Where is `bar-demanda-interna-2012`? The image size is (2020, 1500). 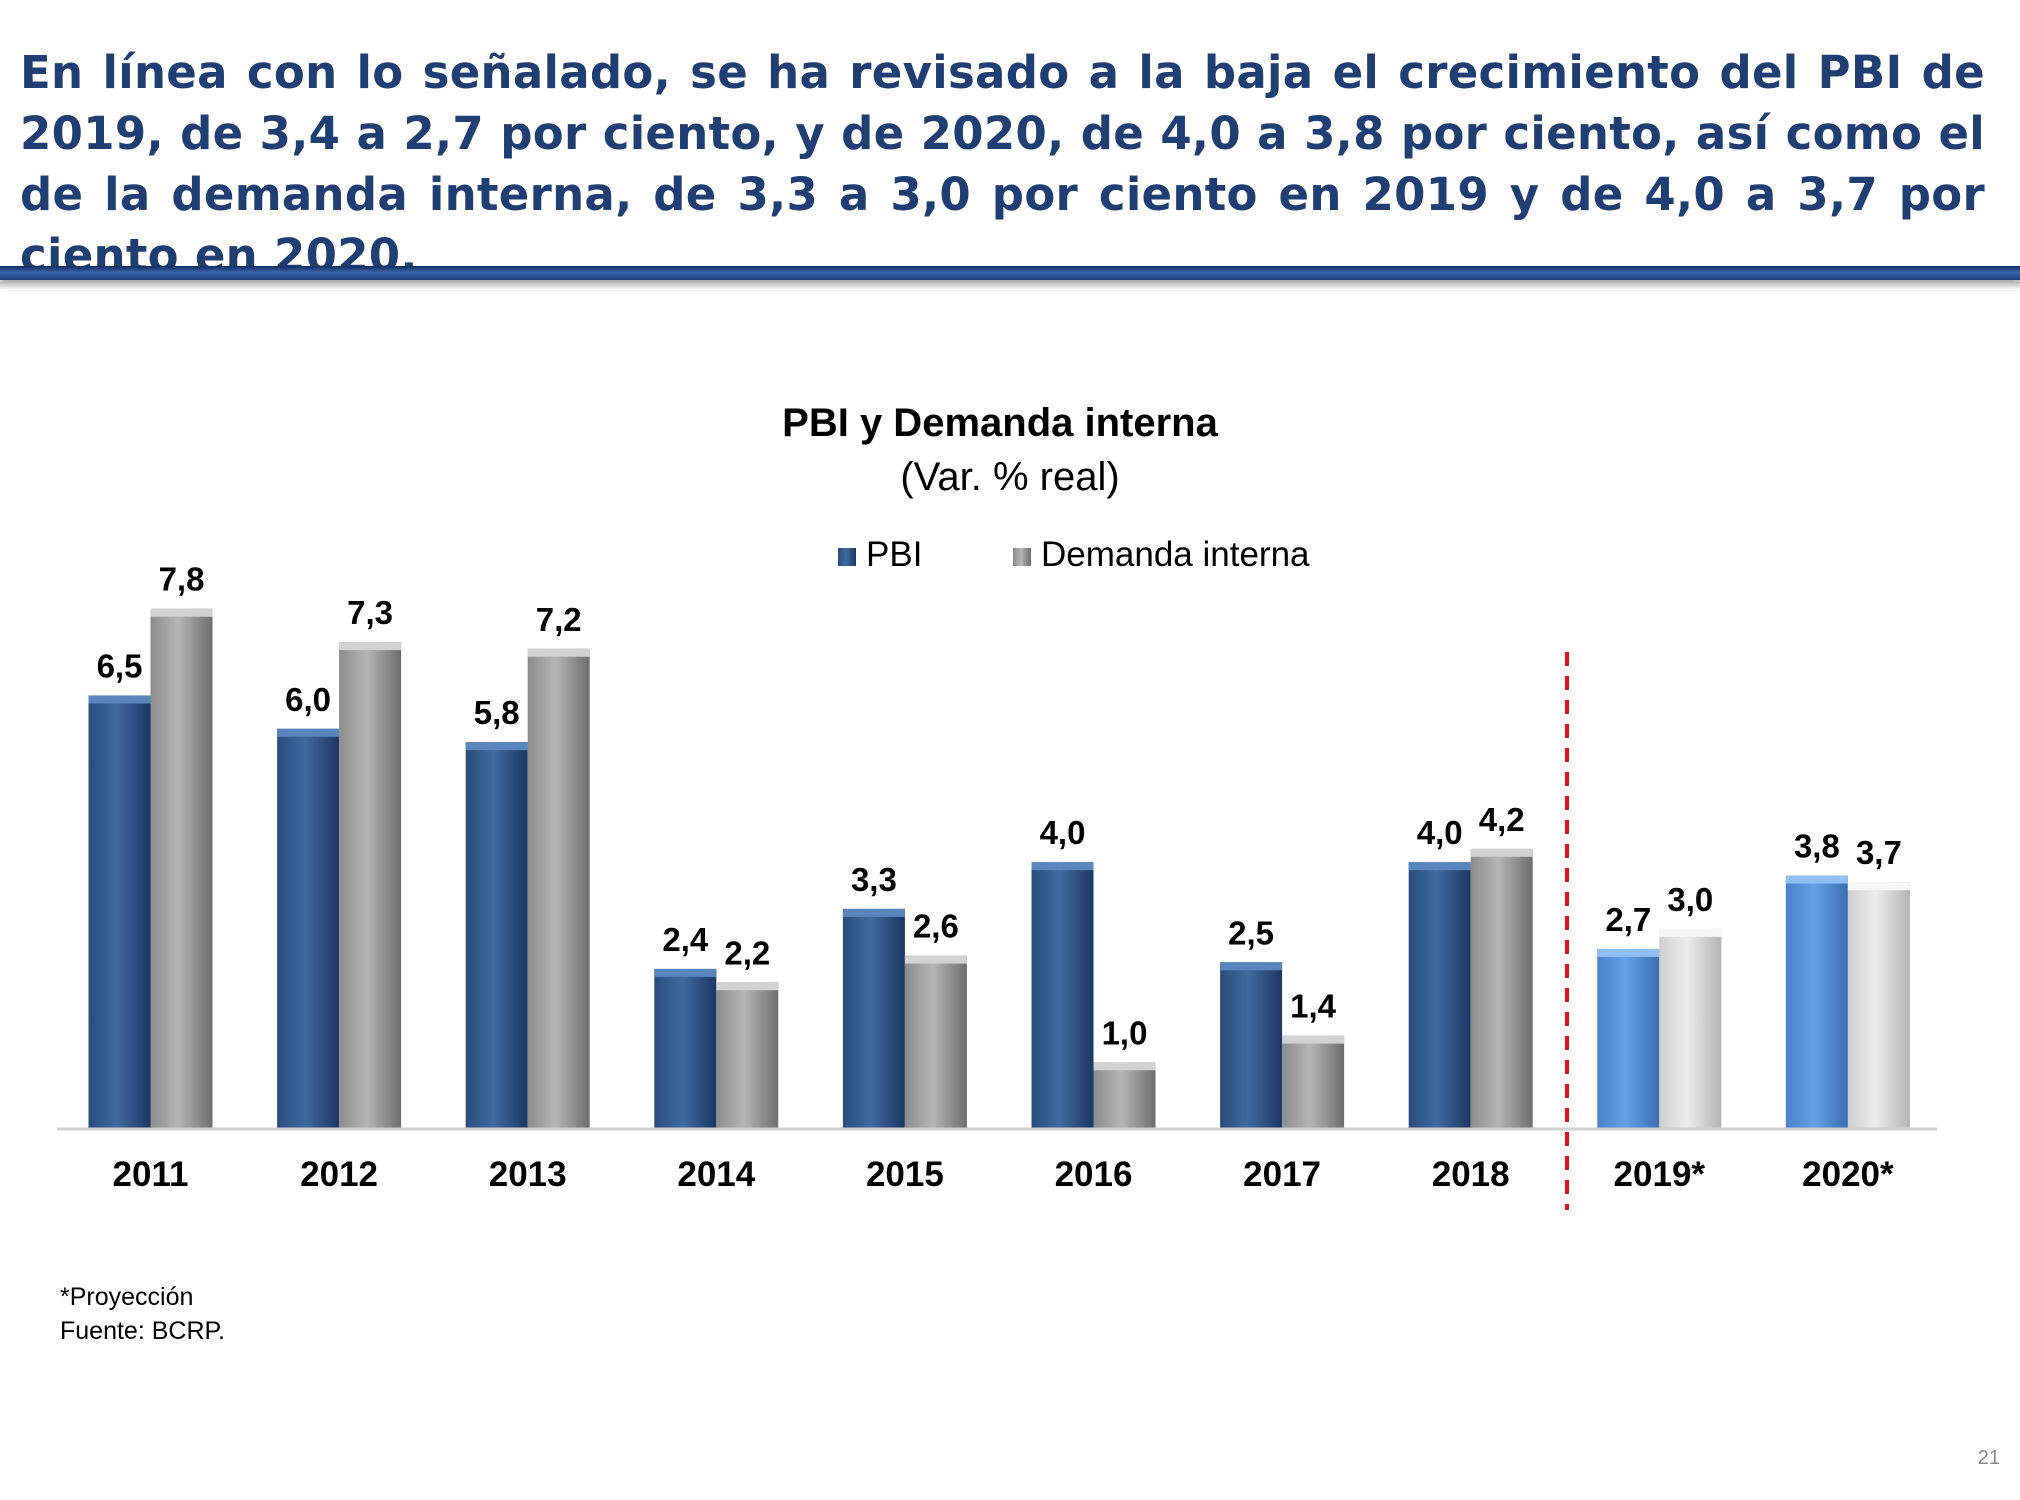 bar-demanda-interna-2012 is located at coordinates (370, 885).